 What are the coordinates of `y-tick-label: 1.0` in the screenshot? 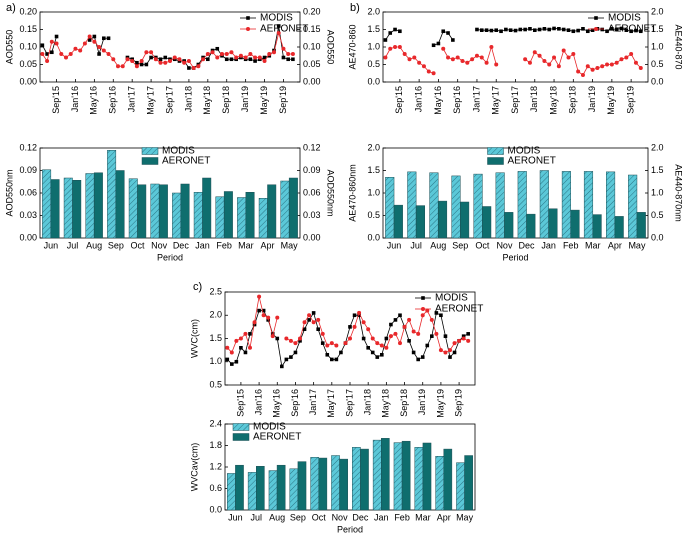 It's located at (373, 192).